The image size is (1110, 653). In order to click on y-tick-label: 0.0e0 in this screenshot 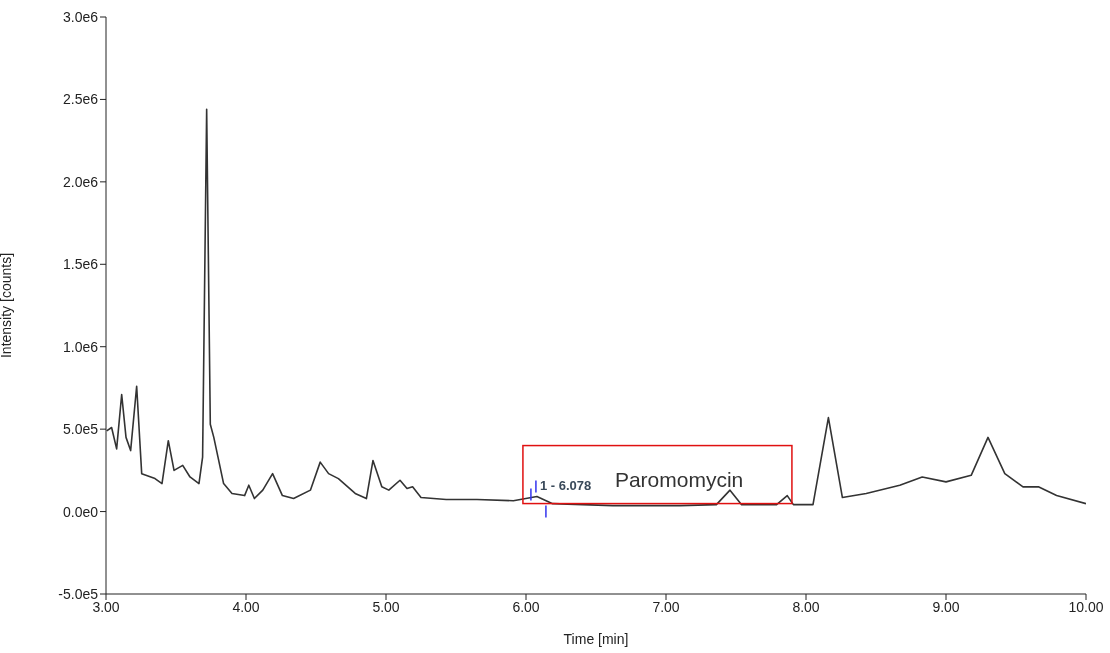, I will do `click(80, 511)`.